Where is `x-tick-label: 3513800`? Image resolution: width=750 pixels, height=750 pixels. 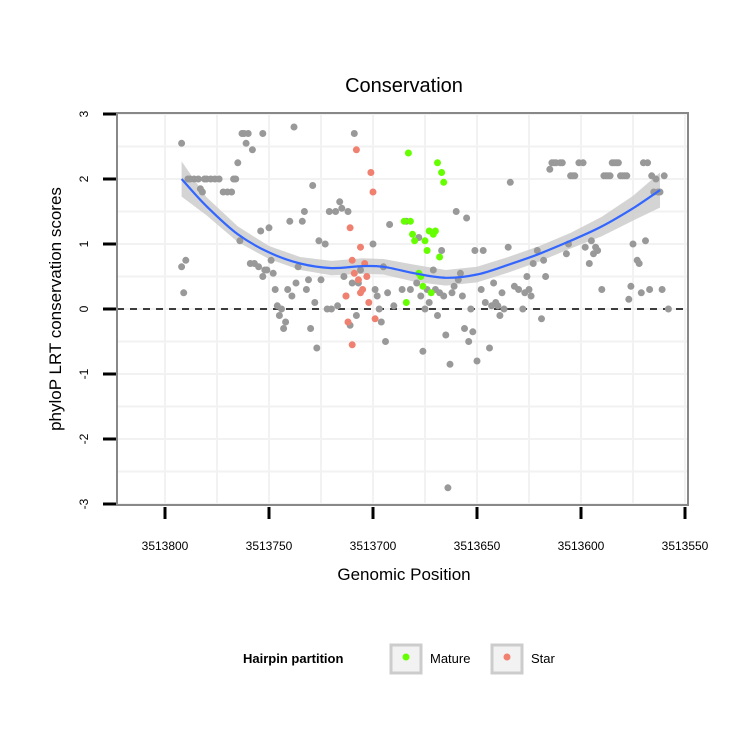 x-tick-label: 3513800 is located at coordinates (165, 546).